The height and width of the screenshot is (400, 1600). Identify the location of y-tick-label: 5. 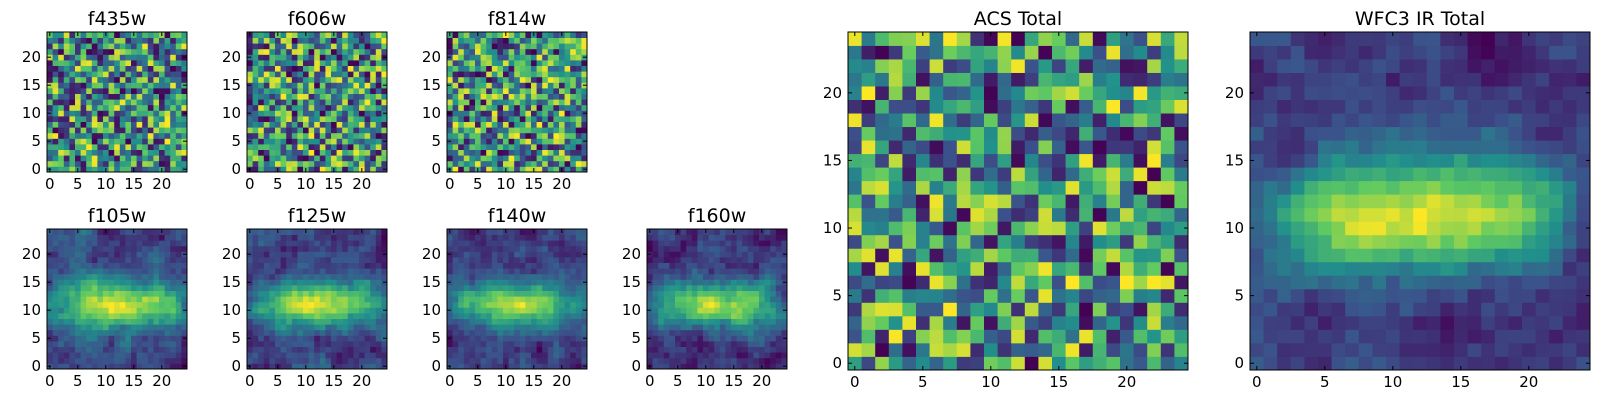
(236, 338).